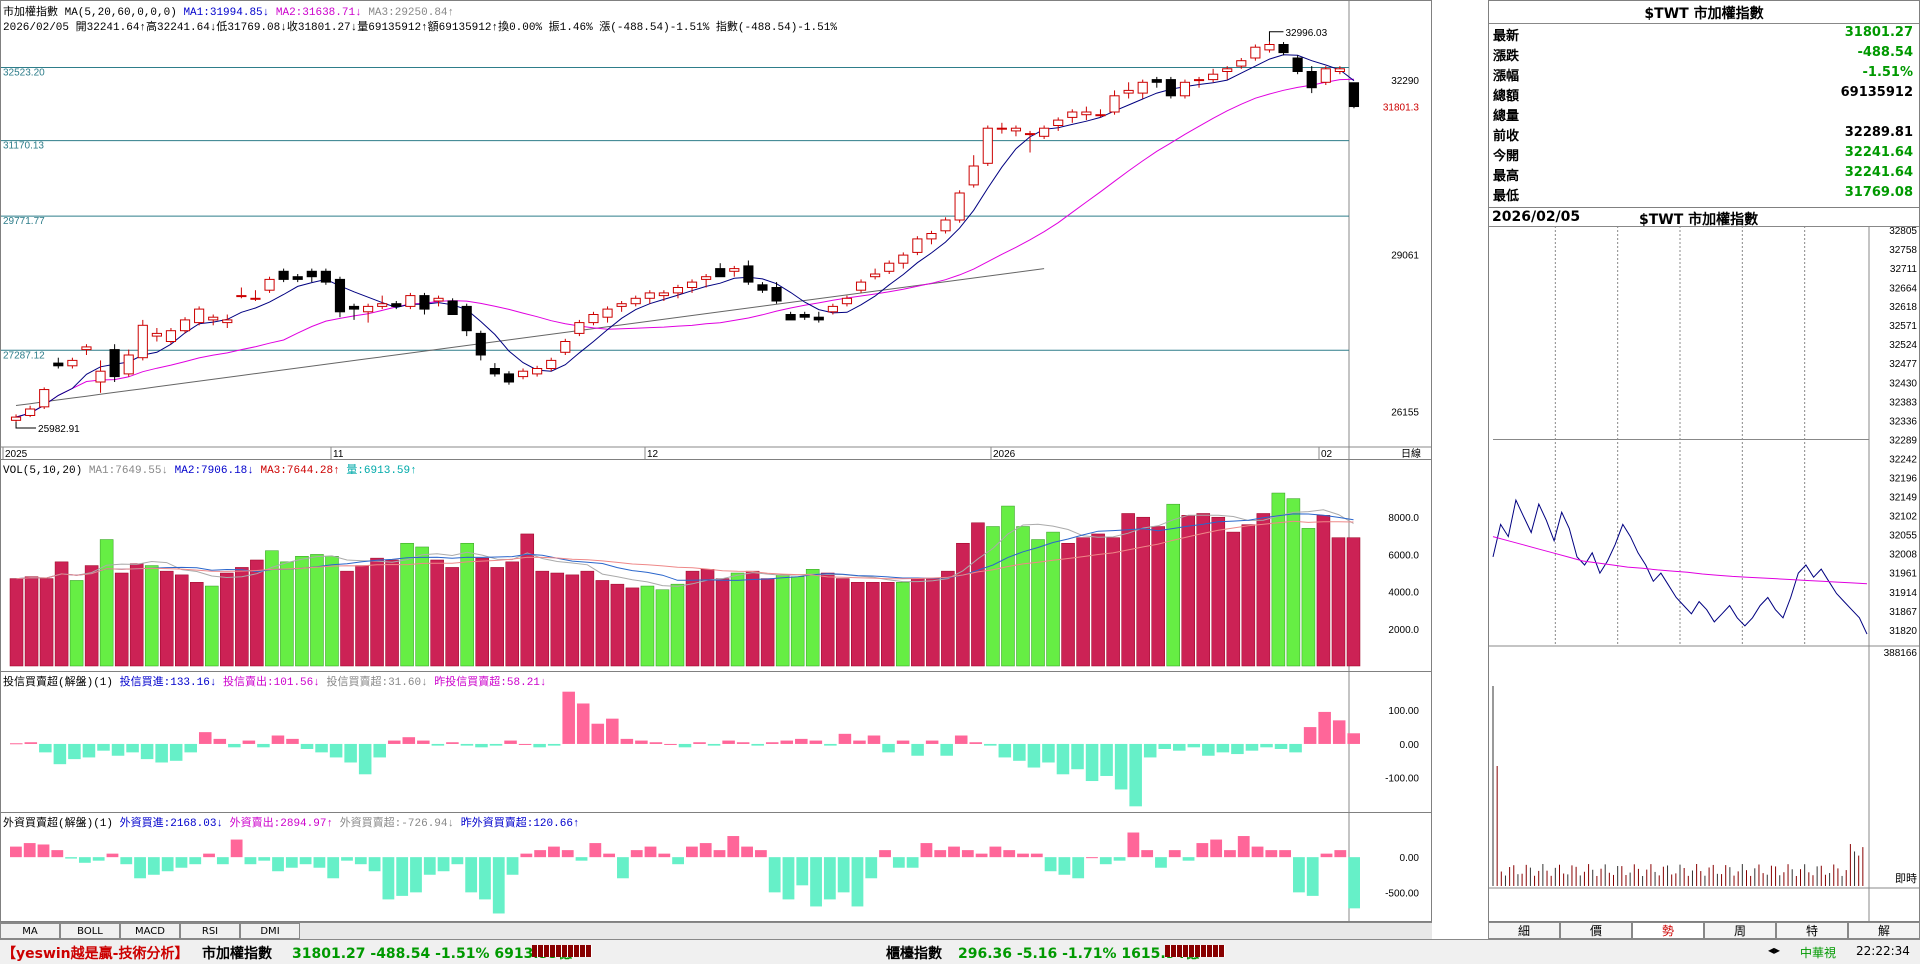 This screenshot has width=1920, height=964. I want to click on nav-icon: ◂▸, so click(1774, 950).